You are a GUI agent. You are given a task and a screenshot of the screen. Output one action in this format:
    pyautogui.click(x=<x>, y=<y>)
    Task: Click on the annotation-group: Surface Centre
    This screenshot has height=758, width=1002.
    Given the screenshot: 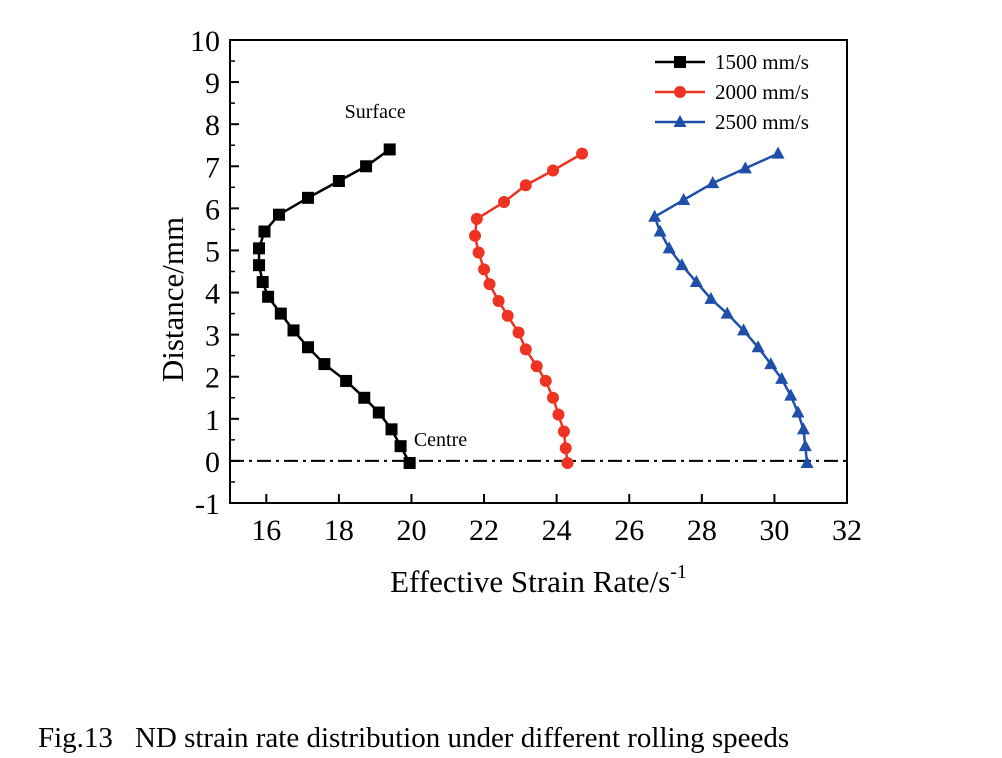 What is the action you would take?
    pyautogui.click(x=406, y=276)
    